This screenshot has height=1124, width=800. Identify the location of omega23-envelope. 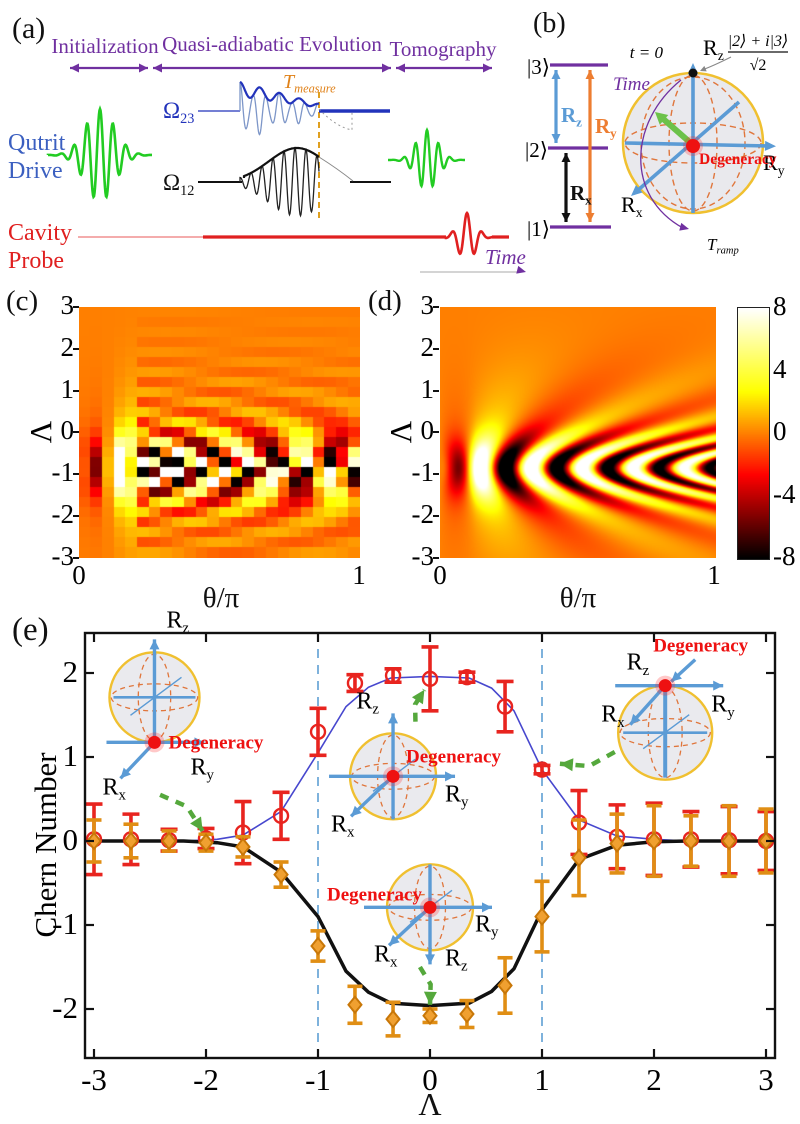
(279, 94).